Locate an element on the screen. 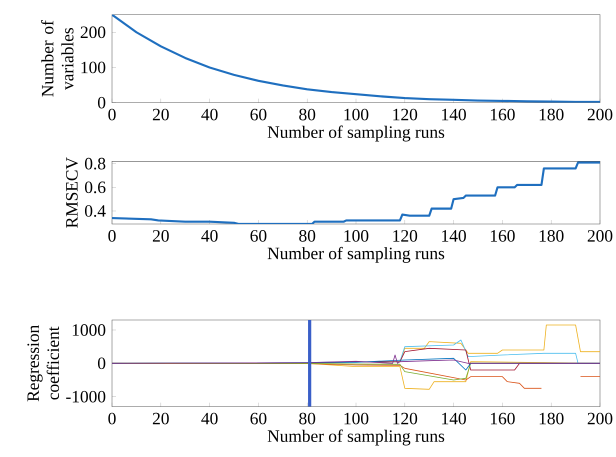 This screenshot has width=616, height=457. y-axis-title: RMSECV is located at coordinates (72, 192).